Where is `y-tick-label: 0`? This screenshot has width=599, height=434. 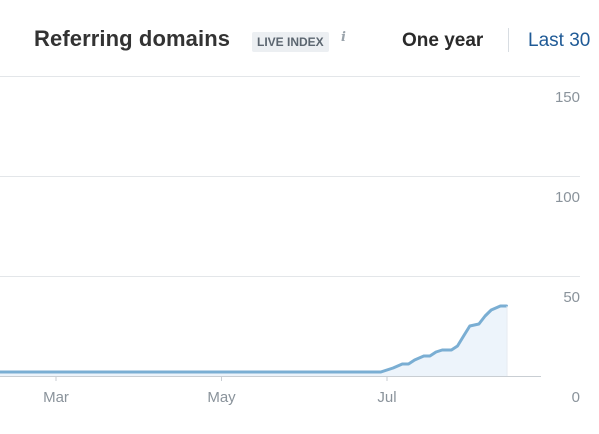
y-tick-label: 0 is located at coordinates (576, 397).